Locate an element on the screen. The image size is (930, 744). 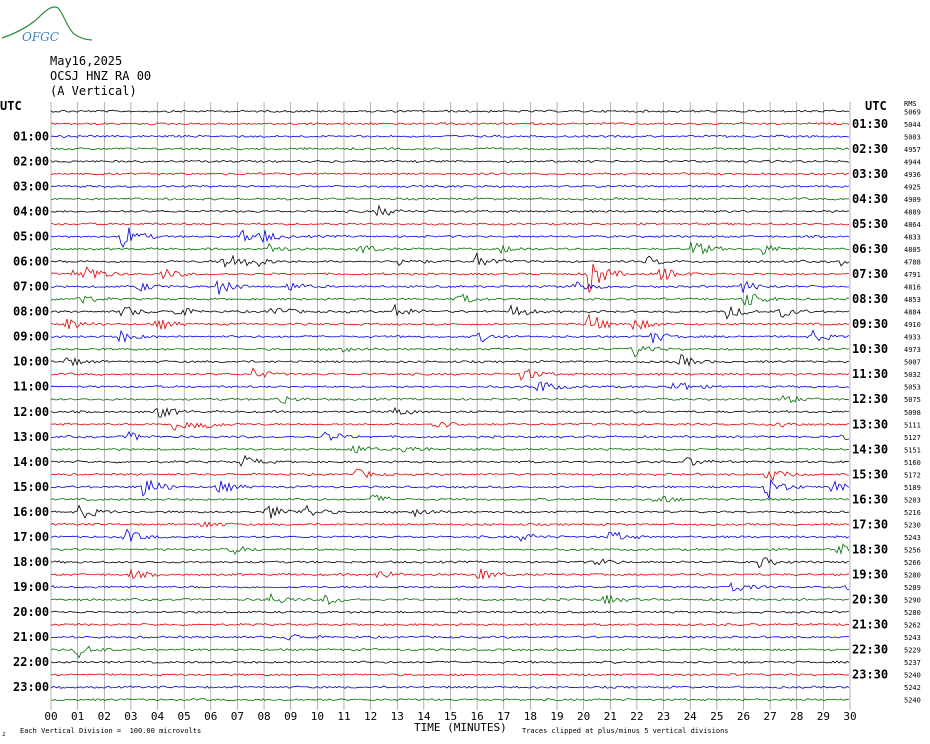
rms-value: 5266 is located at coordinates (912, 563).